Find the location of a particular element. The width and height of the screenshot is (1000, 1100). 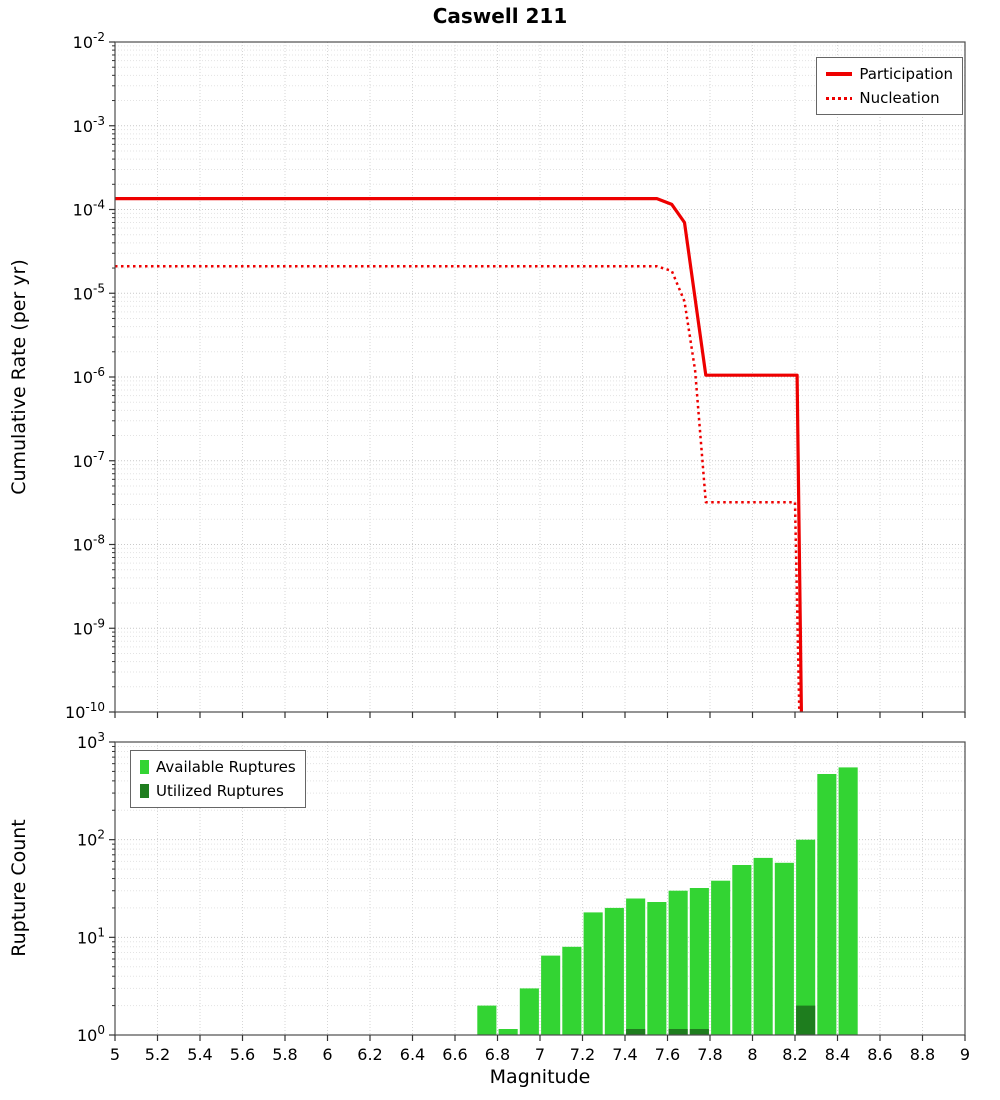

available-ruptures-bars is located at coordinates (667, 901).